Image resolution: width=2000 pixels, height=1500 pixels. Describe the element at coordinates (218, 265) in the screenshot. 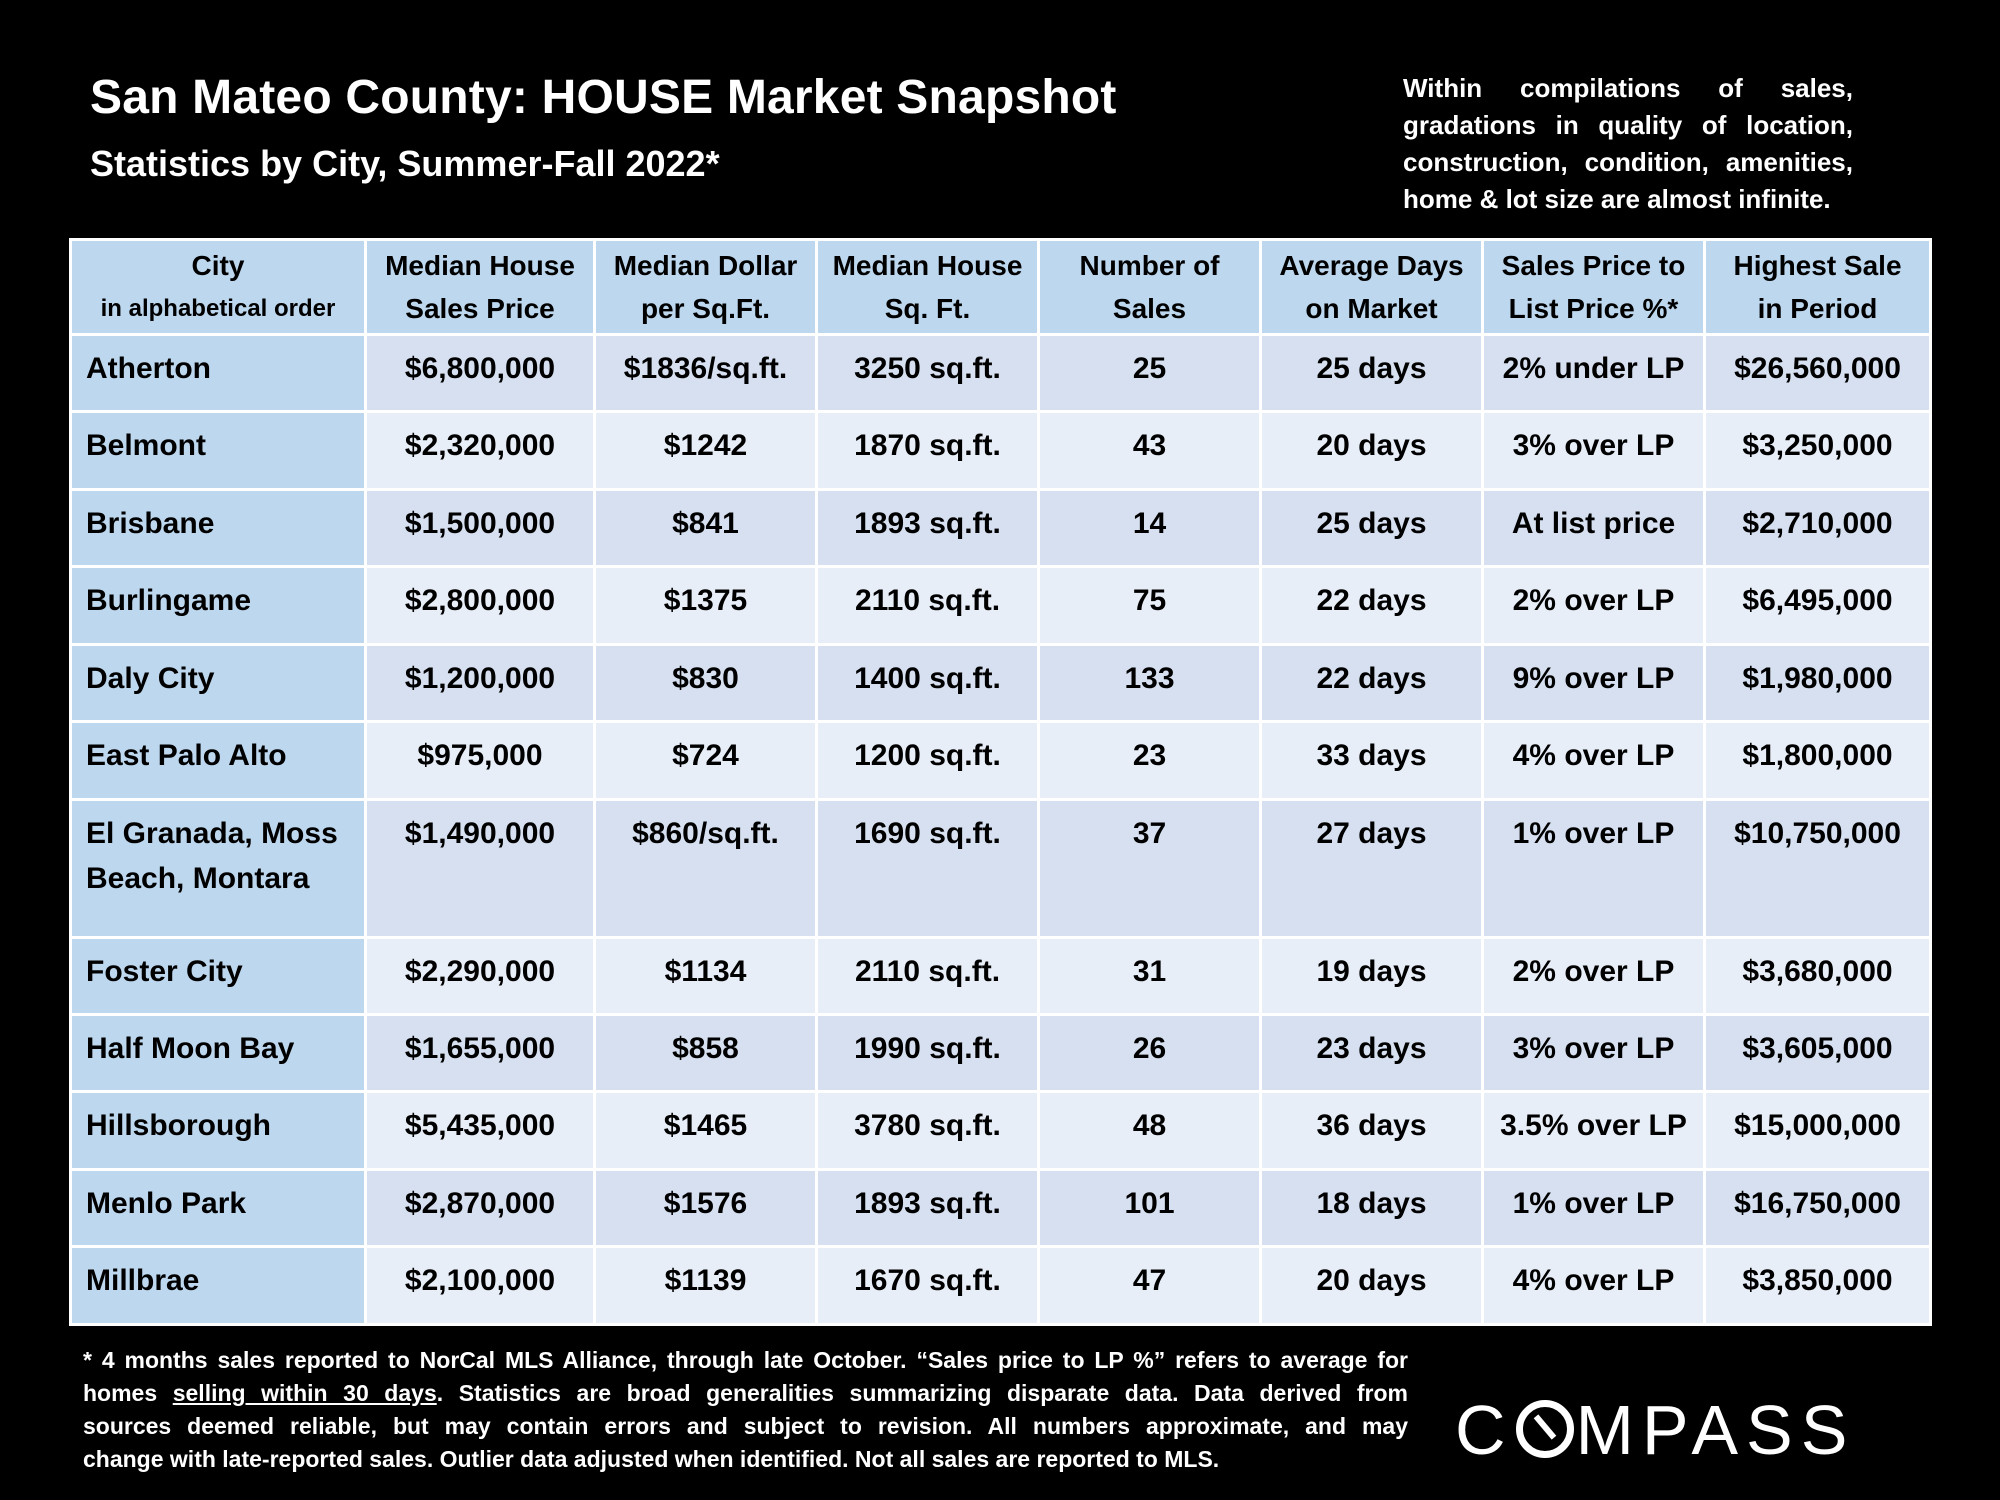

I see `column-header-line: City` at that location.